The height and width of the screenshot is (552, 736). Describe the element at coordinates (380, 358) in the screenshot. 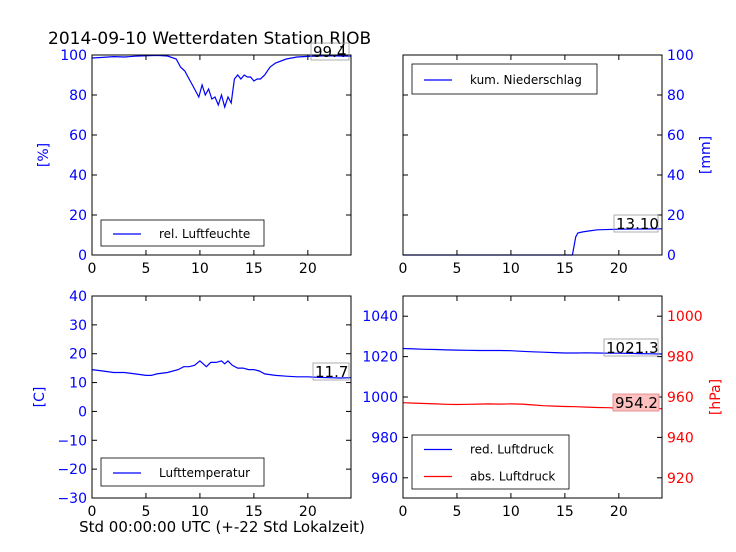

I see `y-tick-label: 1020` at that location.